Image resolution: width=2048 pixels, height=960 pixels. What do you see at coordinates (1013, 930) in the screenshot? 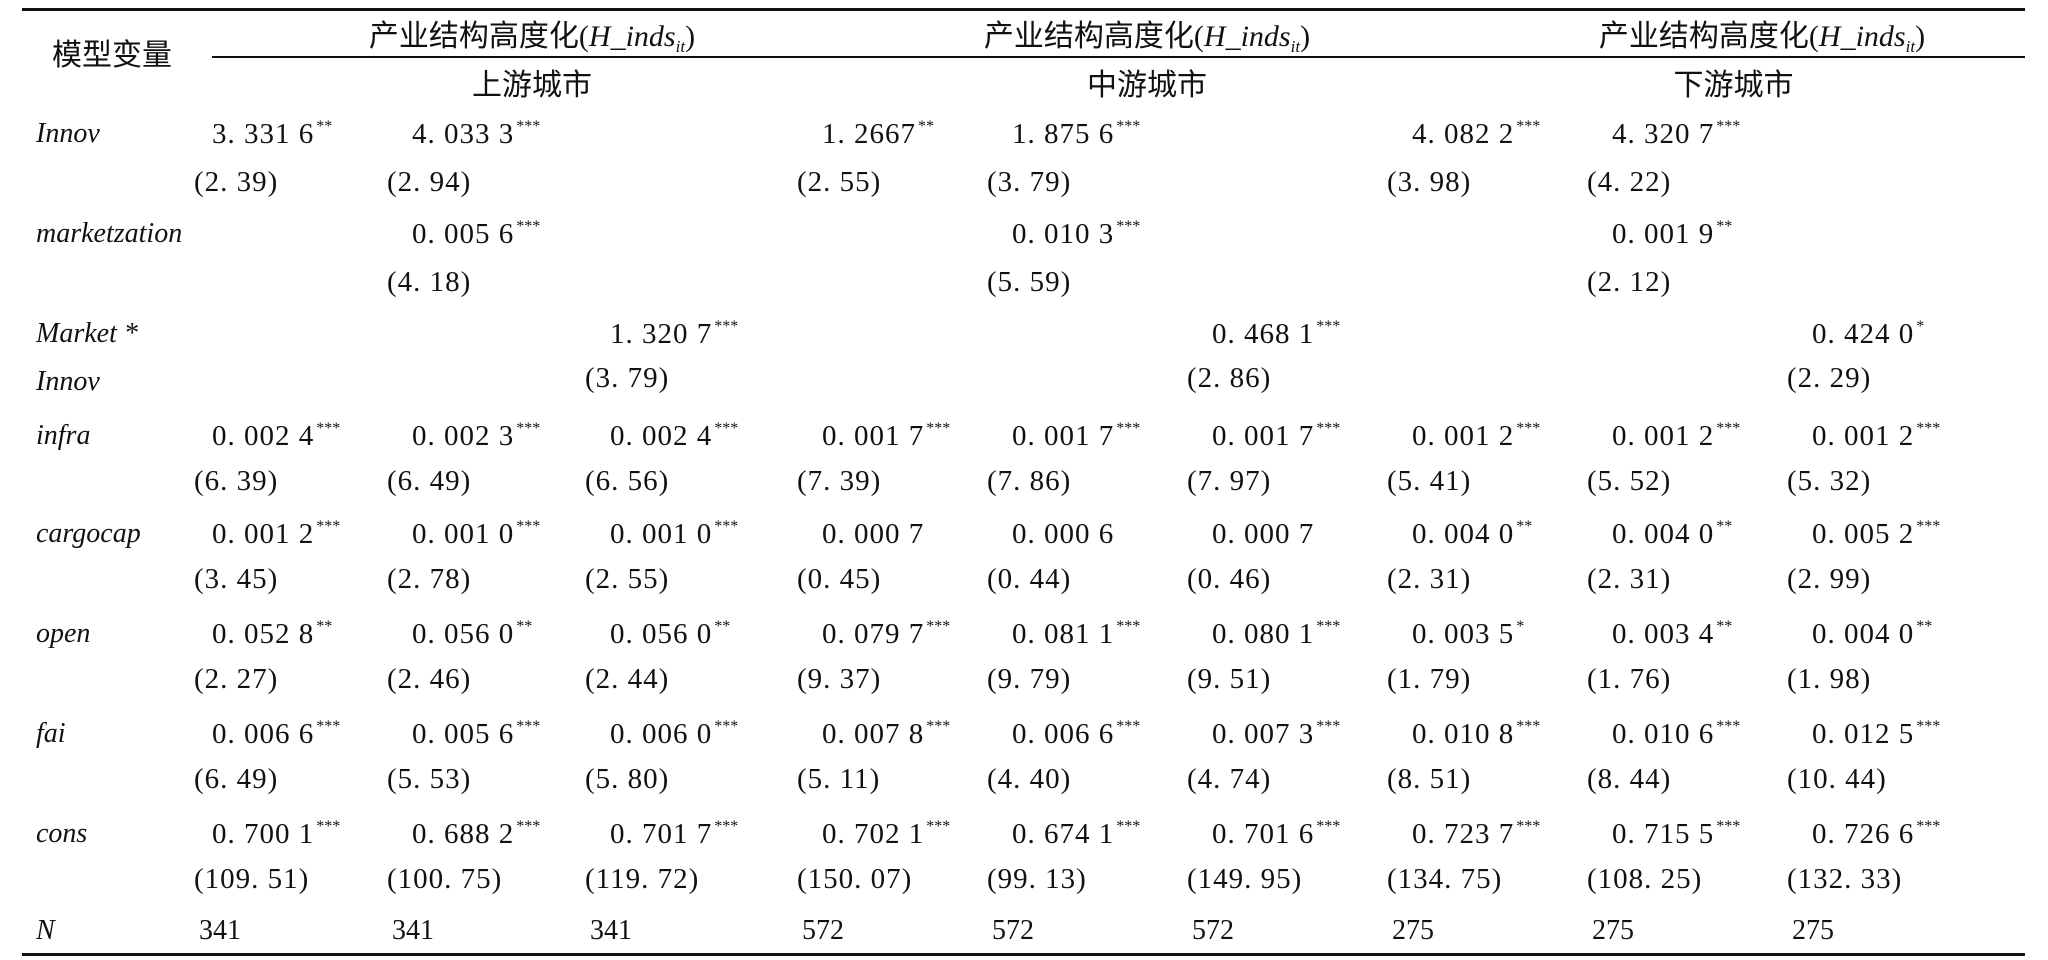
I see `sample-size-cell: 572` at bounding box center [1013, 930].